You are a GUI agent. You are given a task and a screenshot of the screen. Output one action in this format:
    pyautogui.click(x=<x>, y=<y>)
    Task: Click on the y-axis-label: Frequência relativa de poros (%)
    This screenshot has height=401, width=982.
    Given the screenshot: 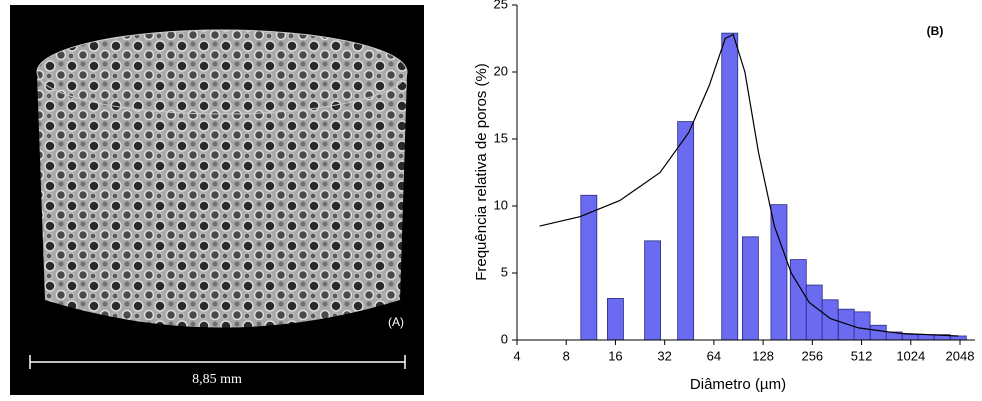 What is the action you would take?
    pyautogui.click(x=481, y=172)
    